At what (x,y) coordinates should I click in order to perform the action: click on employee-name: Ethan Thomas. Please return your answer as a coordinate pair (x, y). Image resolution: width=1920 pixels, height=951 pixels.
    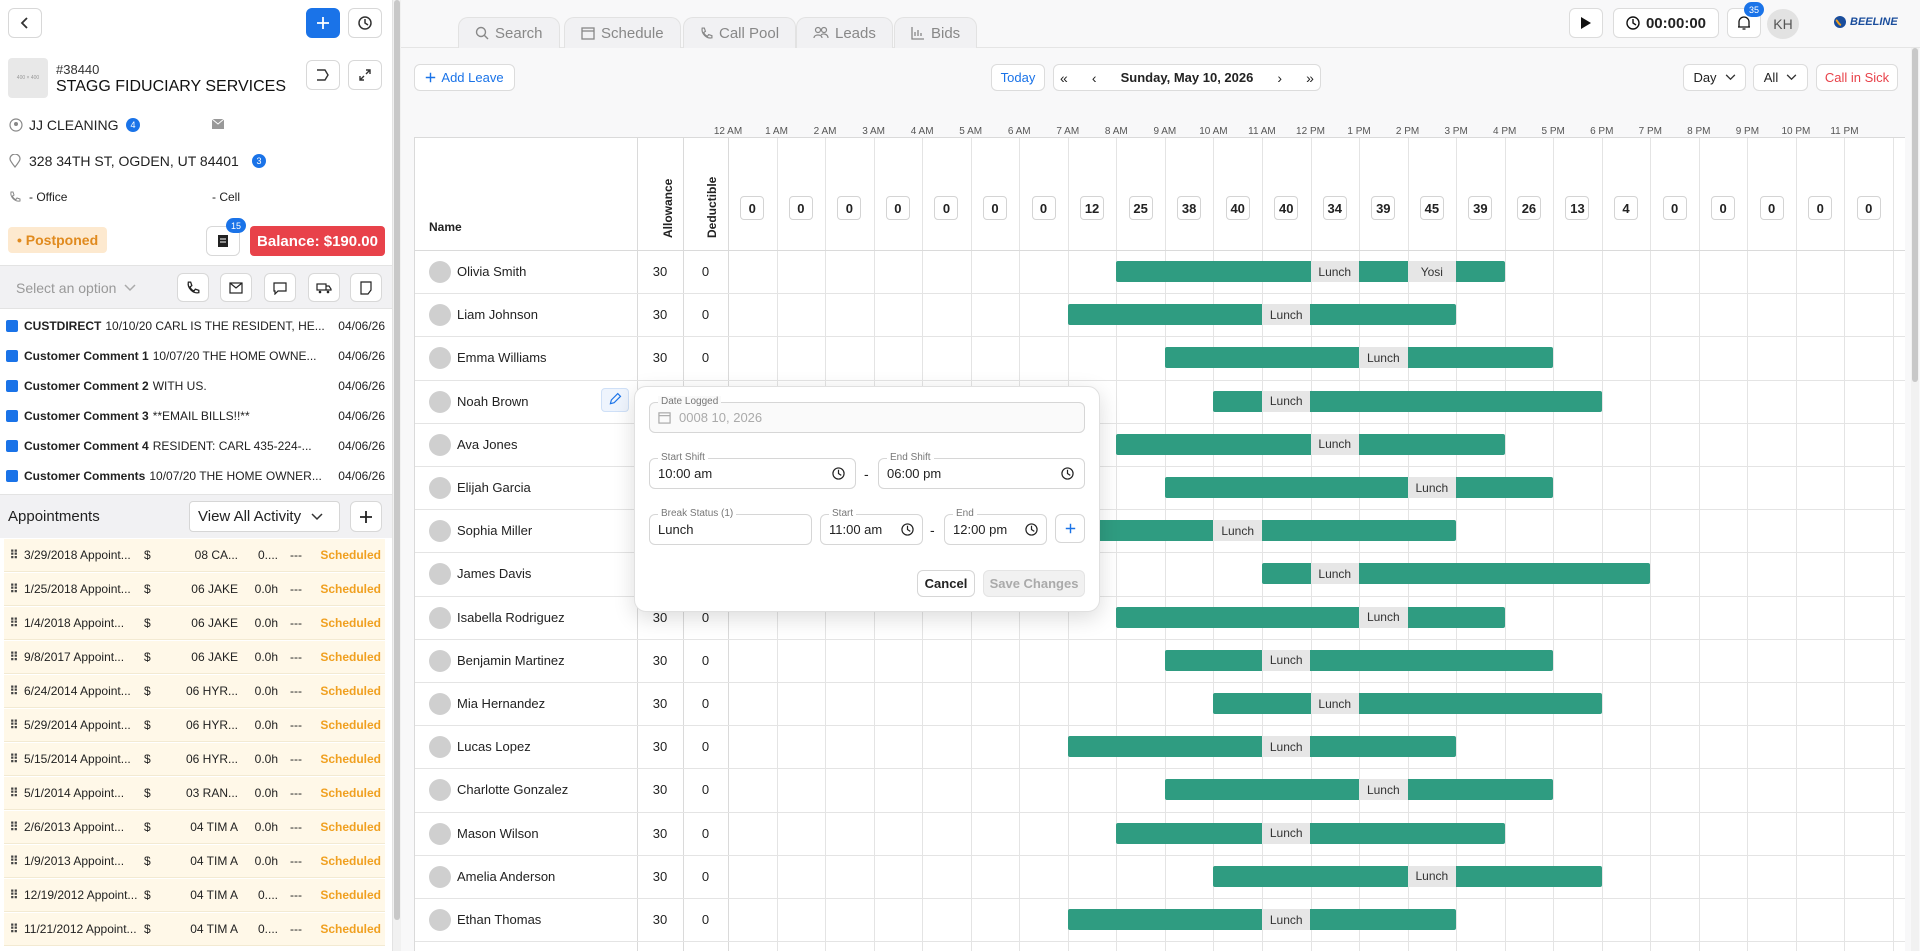
    Looking at the image, I should click on (499, 919).